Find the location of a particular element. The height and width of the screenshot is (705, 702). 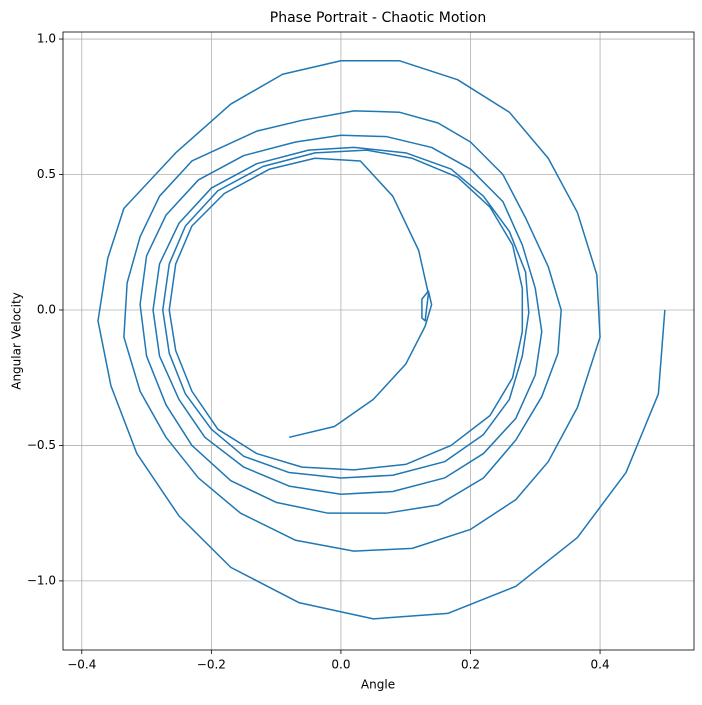

x-tick-label: −0.4 is located at coordinates (81, 665).